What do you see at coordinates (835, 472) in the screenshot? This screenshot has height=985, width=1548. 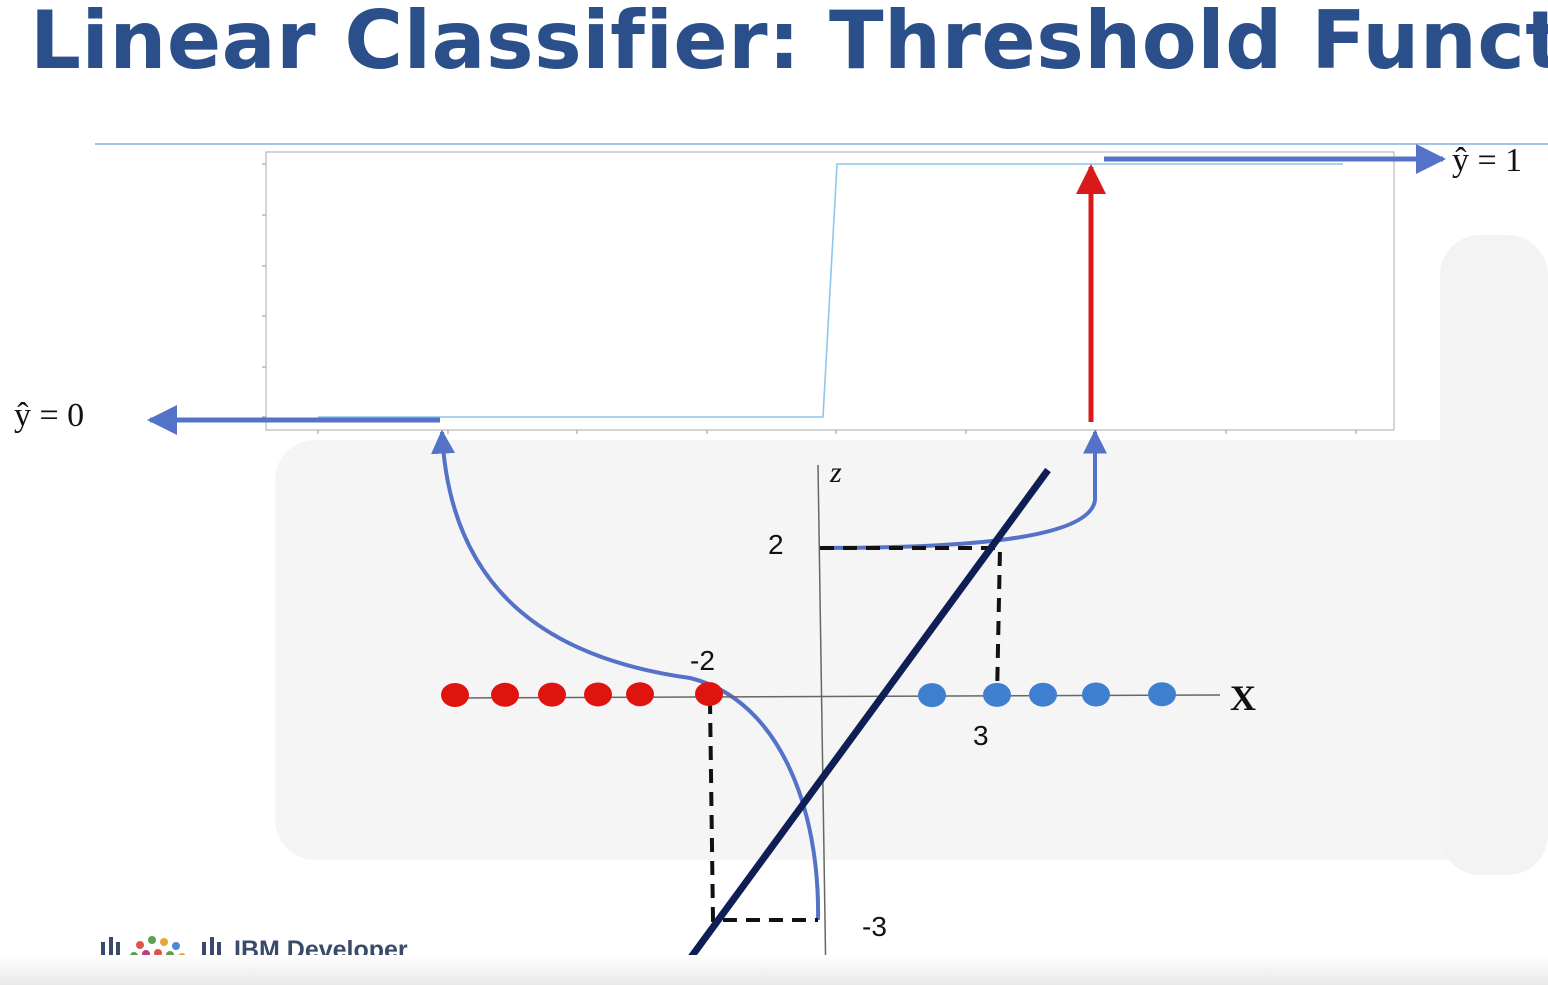 I see `z-axis-label: z` at bounding box center [835, 472].